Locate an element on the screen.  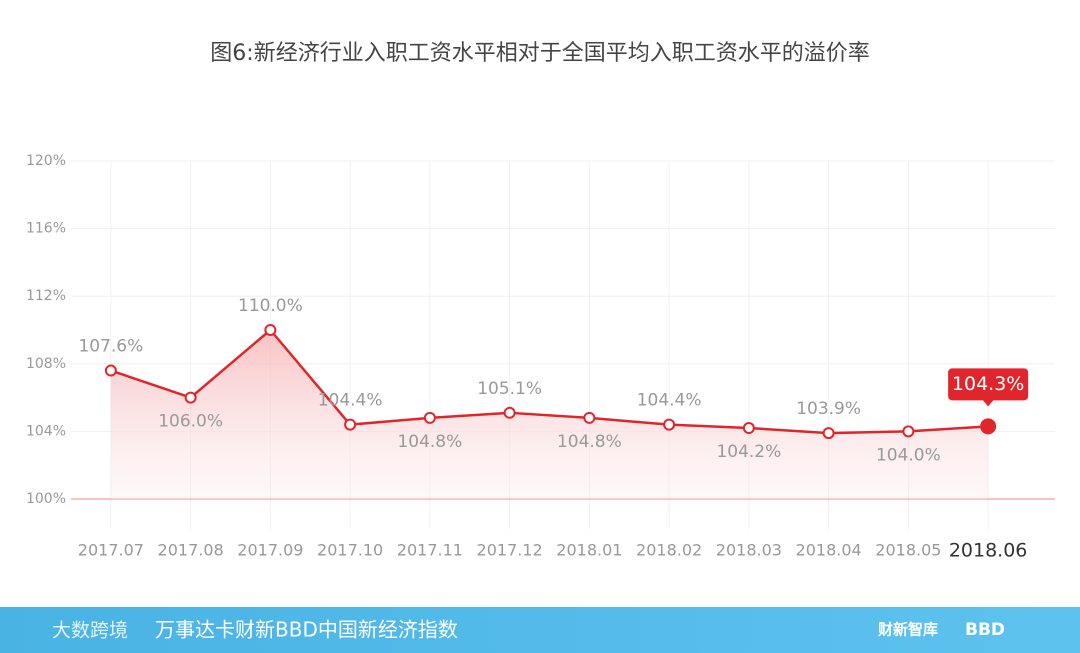
x-tick-label: 2017.10 is located at coordinates (350, 550).